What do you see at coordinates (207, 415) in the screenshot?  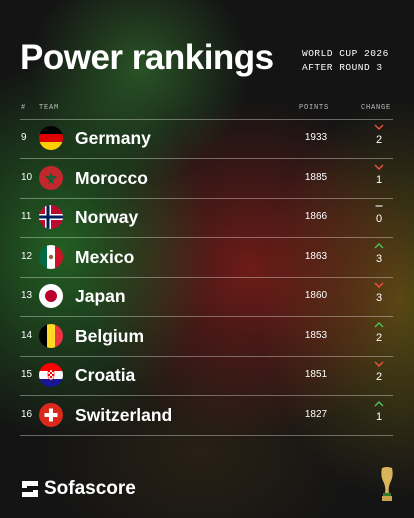 I see `row: 16 Switzerland 1827 1` at bounding box center [207, 415].